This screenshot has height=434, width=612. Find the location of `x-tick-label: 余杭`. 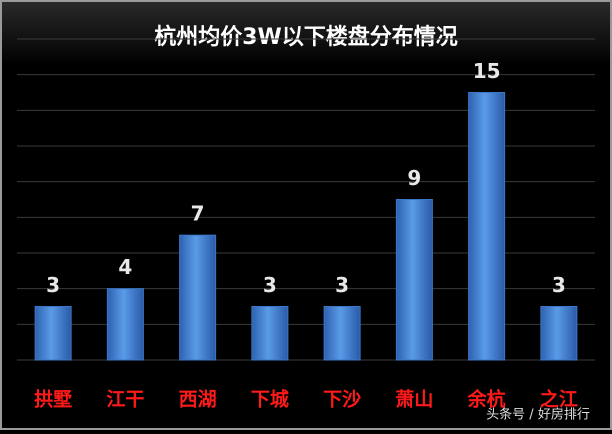

x-tick-label: 余杭 is located at coordinates (486, 399).